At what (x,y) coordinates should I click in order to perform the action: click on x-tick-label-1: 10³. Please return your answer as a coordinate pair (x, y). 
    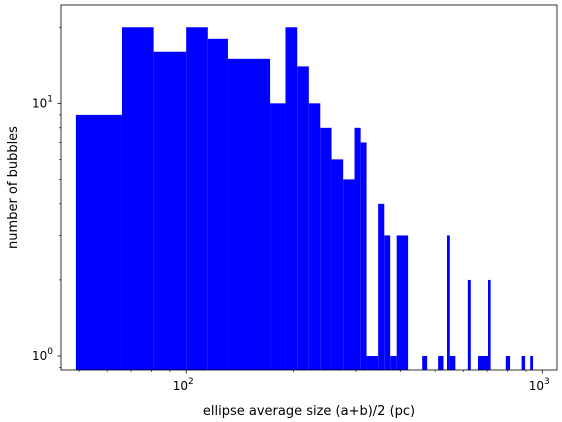
    Looking at the image, I should click on (539, 385).